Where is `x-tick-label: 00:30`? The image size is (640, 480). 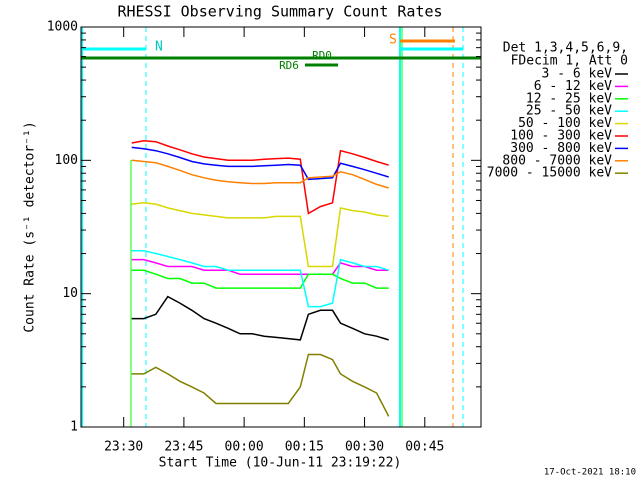 x-tick-label: 00:30 is located at coordinates (364, 447).